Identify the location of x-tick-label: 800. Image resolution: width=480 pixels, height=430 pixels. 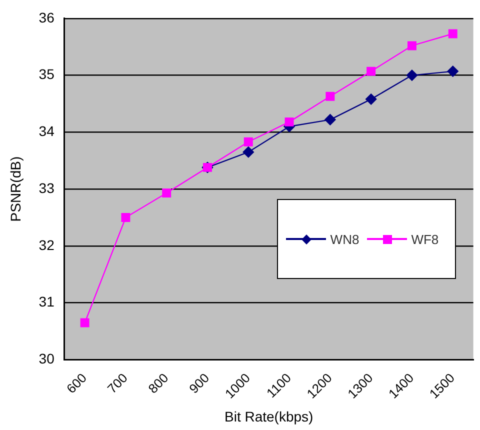
(158, 383).